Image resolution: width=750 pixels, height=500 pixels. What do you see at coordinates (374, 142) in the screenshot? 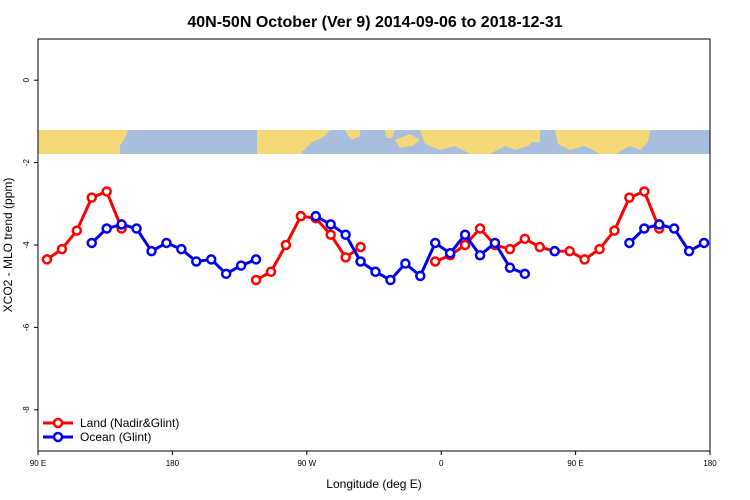
I see `world-map-strip` at bounding box center [374, 142].